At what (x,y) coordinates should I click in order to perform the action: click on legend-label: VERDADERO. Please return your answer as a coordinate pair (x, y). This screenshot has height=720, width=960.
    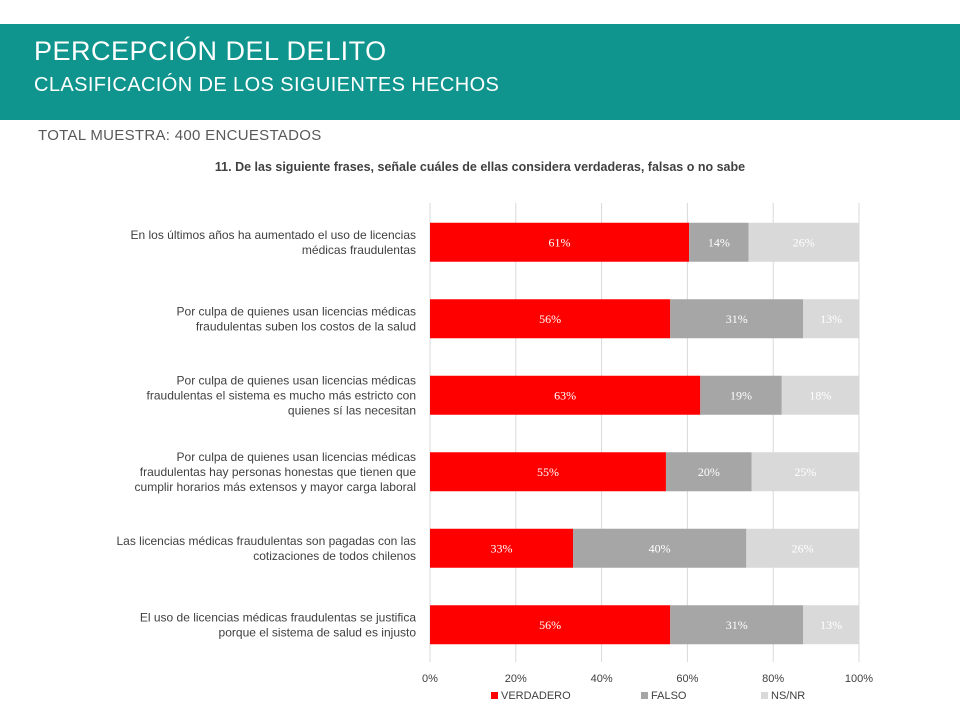
    Looking at the image, I should click on (536, 696).